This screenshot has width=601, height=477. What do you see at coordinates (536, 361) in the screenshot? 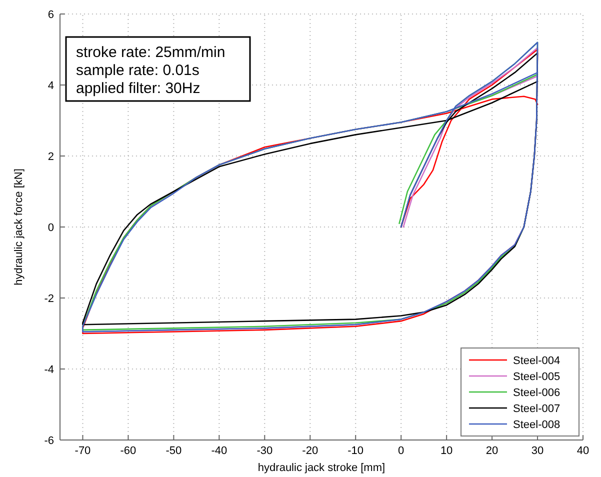
I see `legend-label: Steel-004` at bounding box center [536, 361].